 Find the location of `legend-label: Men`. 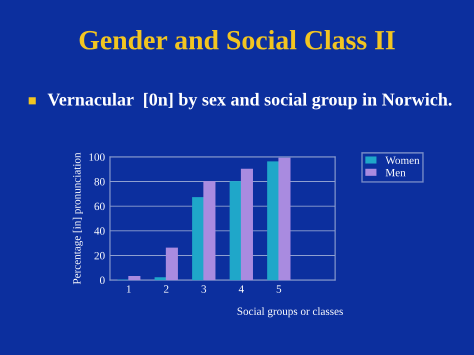

legend-label: Men is located at coordinates (396, 172).